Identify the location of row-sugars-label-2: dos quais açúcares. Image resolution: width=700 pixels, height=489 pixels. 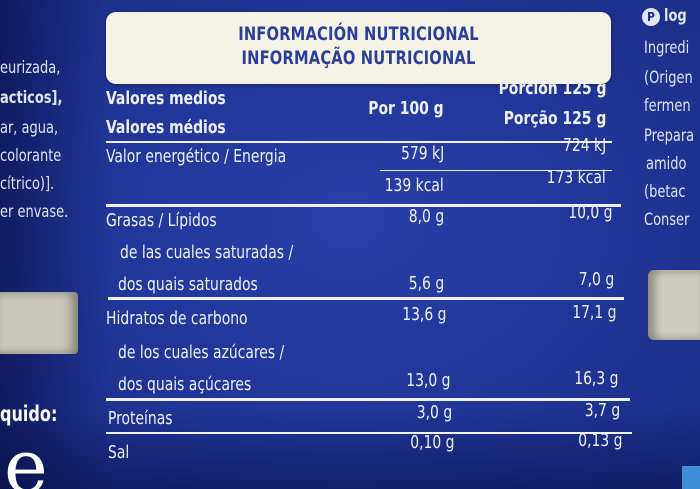
(185, 384).